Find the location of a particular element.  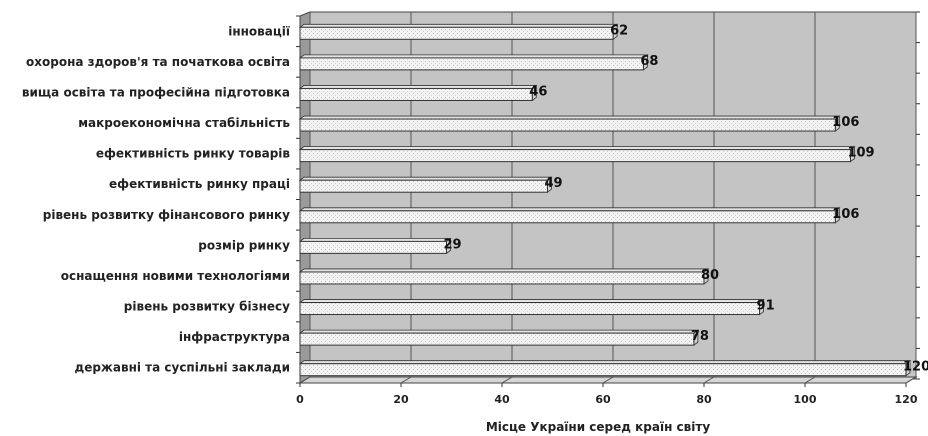

x-tick-label: 20 is located at coordinates (401, 399).